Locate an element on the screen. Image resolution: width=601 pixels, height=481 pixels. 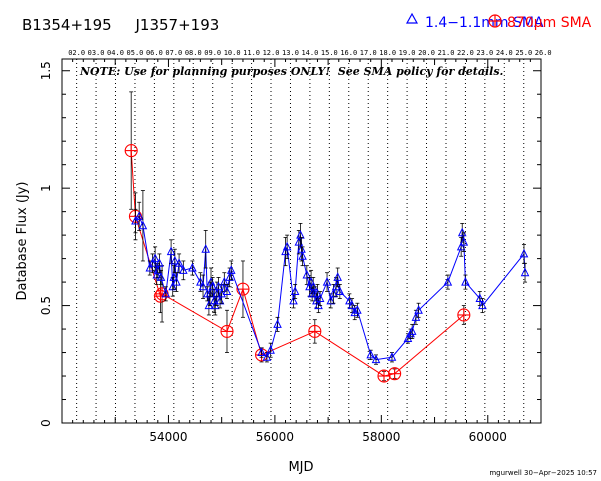
top-axis-label: 11.0 is located at coordinates (251, 53).